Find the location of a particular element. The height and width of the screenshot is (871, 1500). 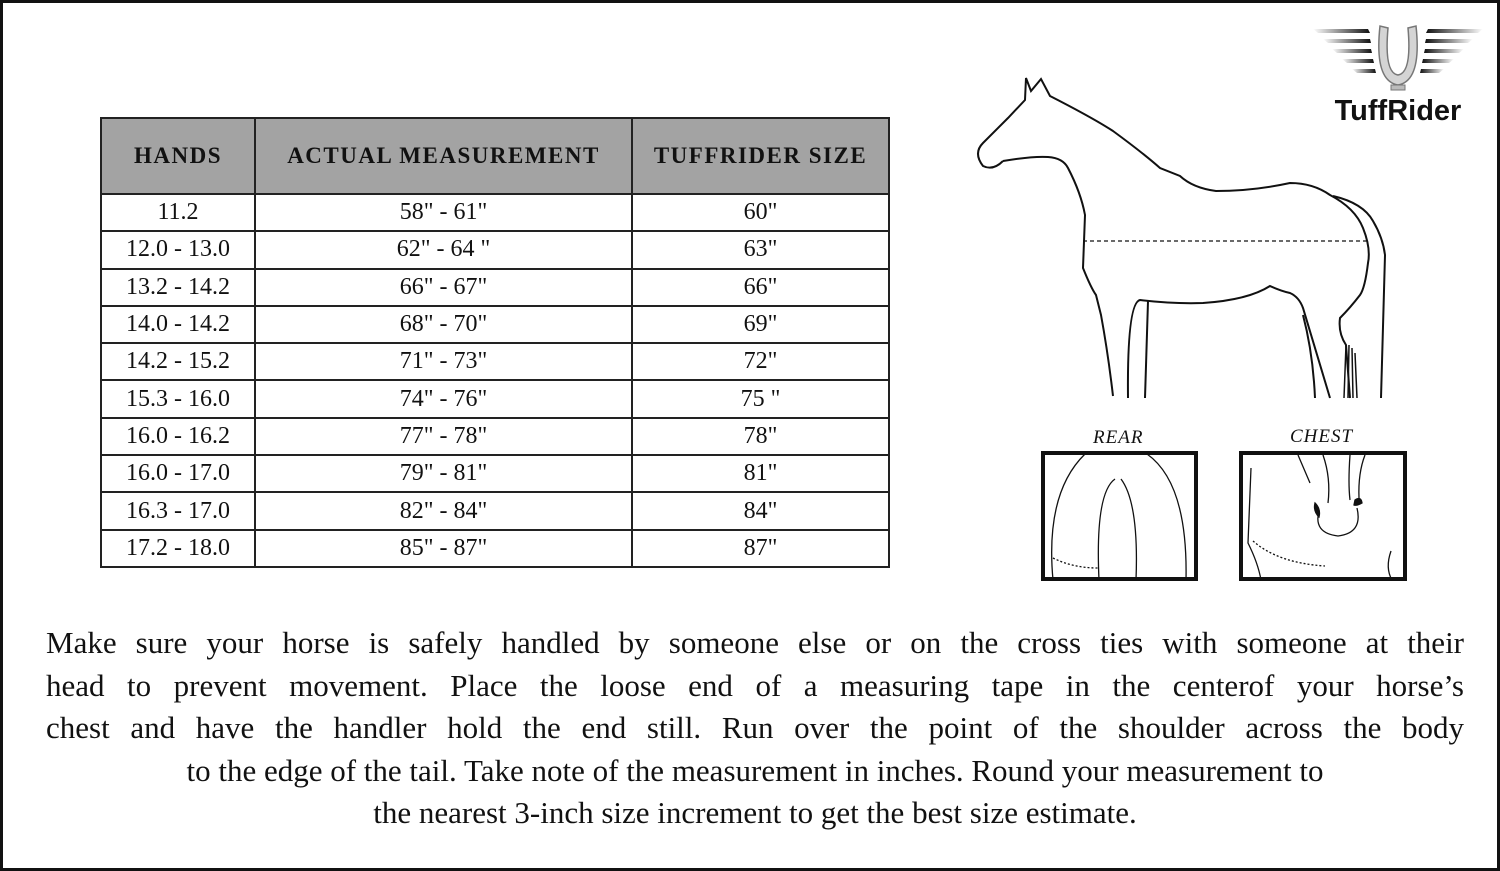

winged-horseshoe-icon is located at coordinates (1398, 58).